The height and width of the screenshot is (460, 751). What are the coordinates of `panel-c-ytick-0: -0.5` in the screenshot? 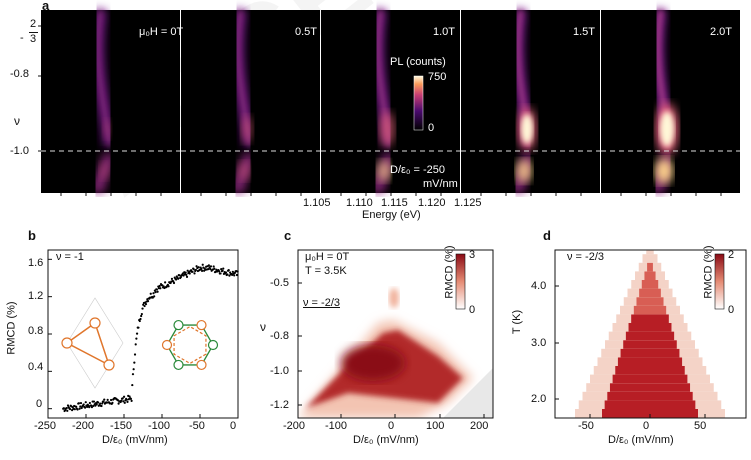 It's located at (279, 283).